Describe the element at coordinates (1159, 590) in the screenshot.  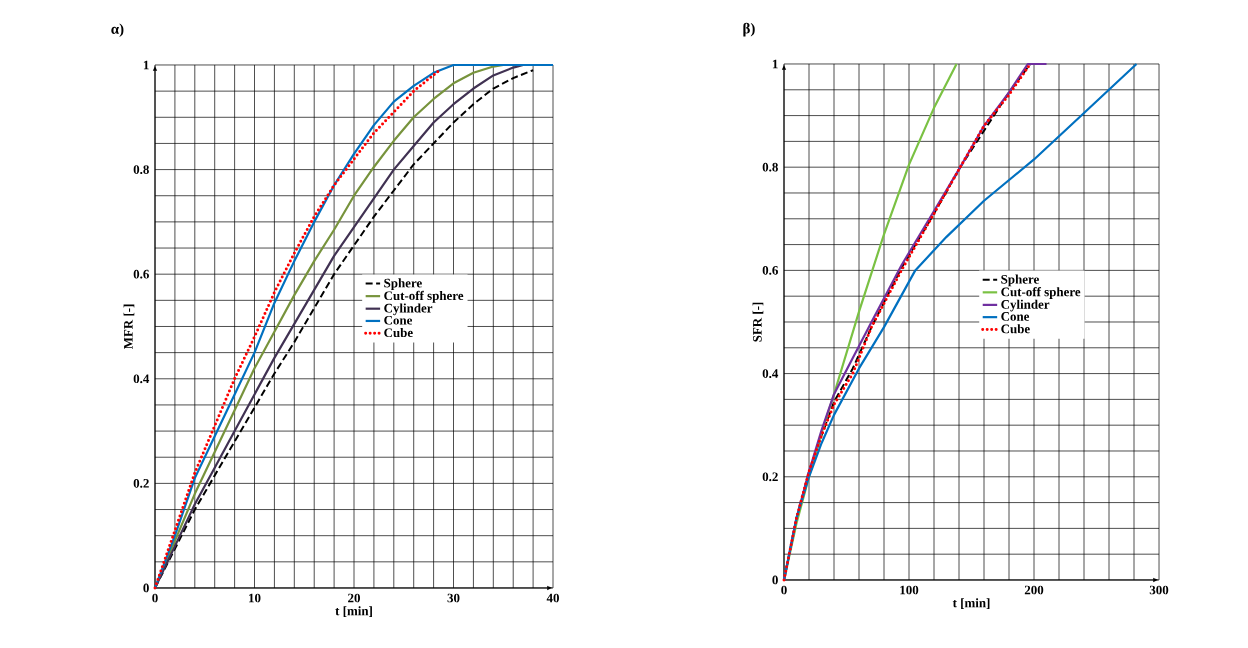
I see `x-tick-label: 300` at that location.